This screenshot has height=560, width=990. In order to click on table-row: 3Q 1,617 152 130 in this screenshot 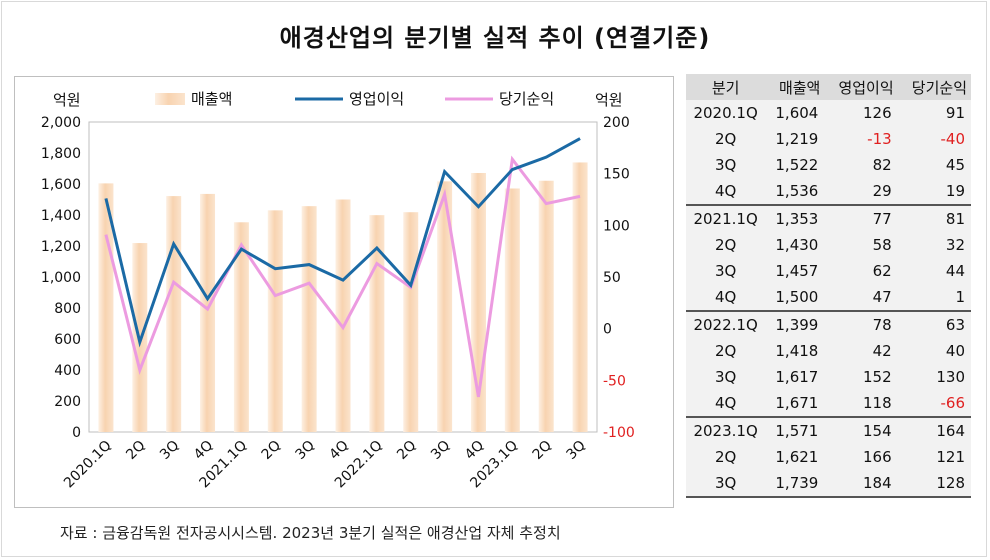, I will do `click(828, 377)`.